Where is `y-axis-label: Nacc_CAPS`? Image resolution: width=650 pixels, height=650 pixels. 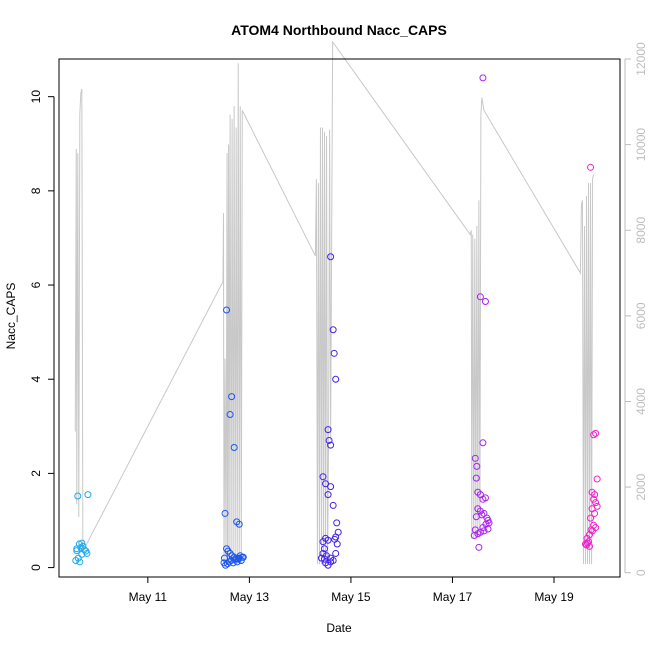 y-axis-label: Nacc_CAPS is located at coordinates (11, 316).